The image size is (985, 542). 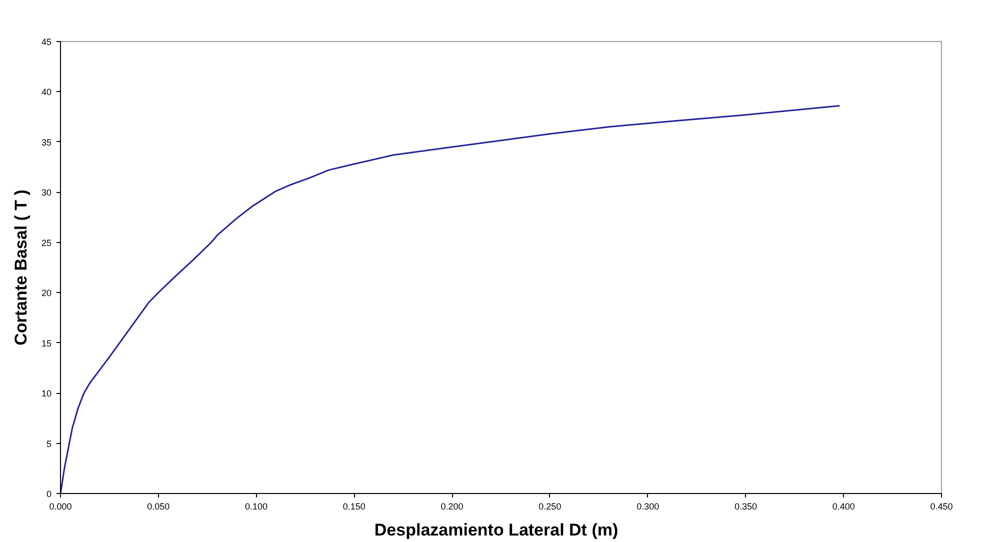 What do you see at coordinates (46, 142) in the screenshot?
I see `y-tick-label: 35` at bounding box center [46, 142].